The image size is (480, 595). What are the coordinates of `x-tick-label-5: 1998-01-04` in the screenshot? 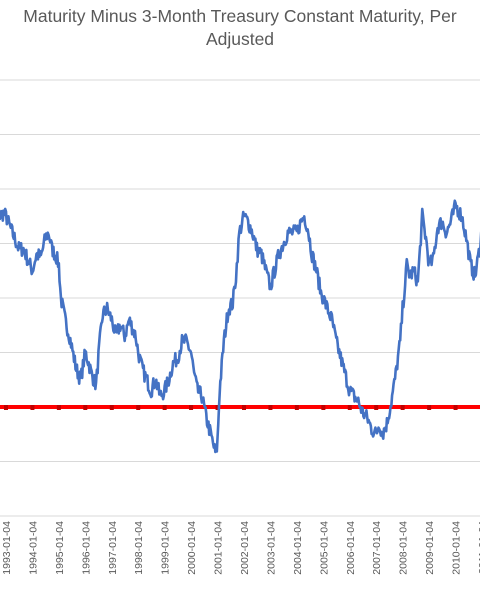 It's located at (139, 548).